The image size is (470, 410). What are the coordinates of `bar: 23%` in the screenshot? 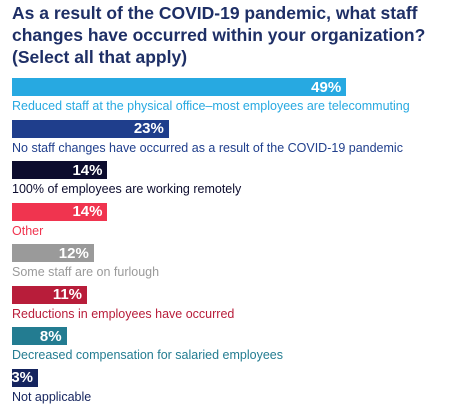 It's located at (90, 128).